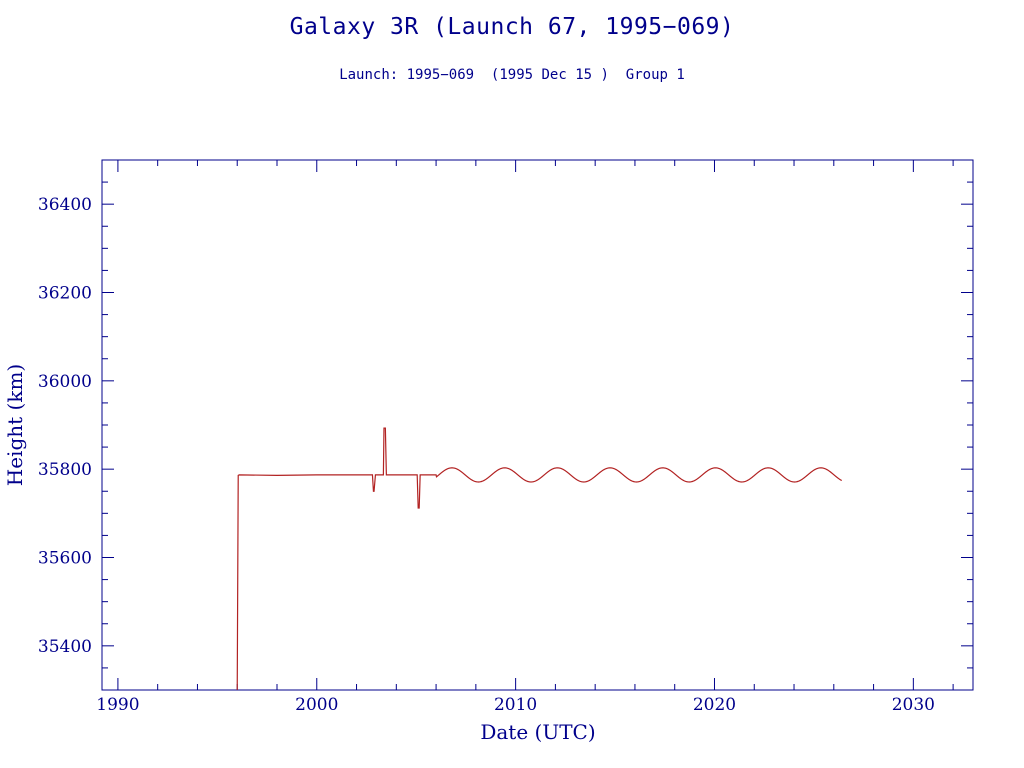  Describe the element at coordinates (65, 559) in the screenshot. I see `y-tick-label: 35600` at that location.